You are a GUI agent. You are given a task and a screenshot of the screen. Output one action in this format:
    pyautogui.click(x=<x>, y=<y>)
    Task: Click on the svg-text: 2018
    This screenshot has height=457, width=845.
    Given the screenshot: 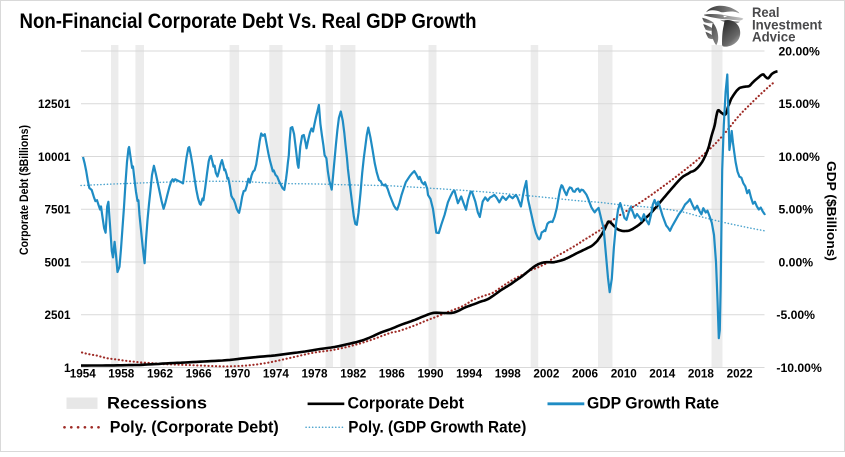 What is the action you would take?
    pyautogui.click(x=701, y=374)
    